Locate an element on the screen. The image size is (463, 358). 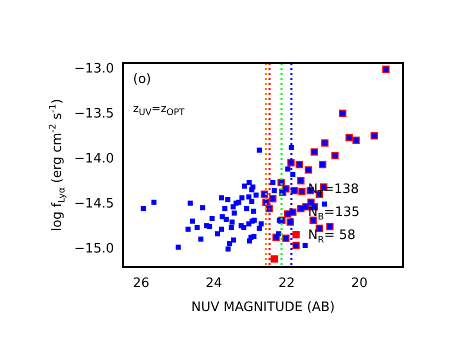
y-tick-label: −13.5 is located at coordinates (94, 114).